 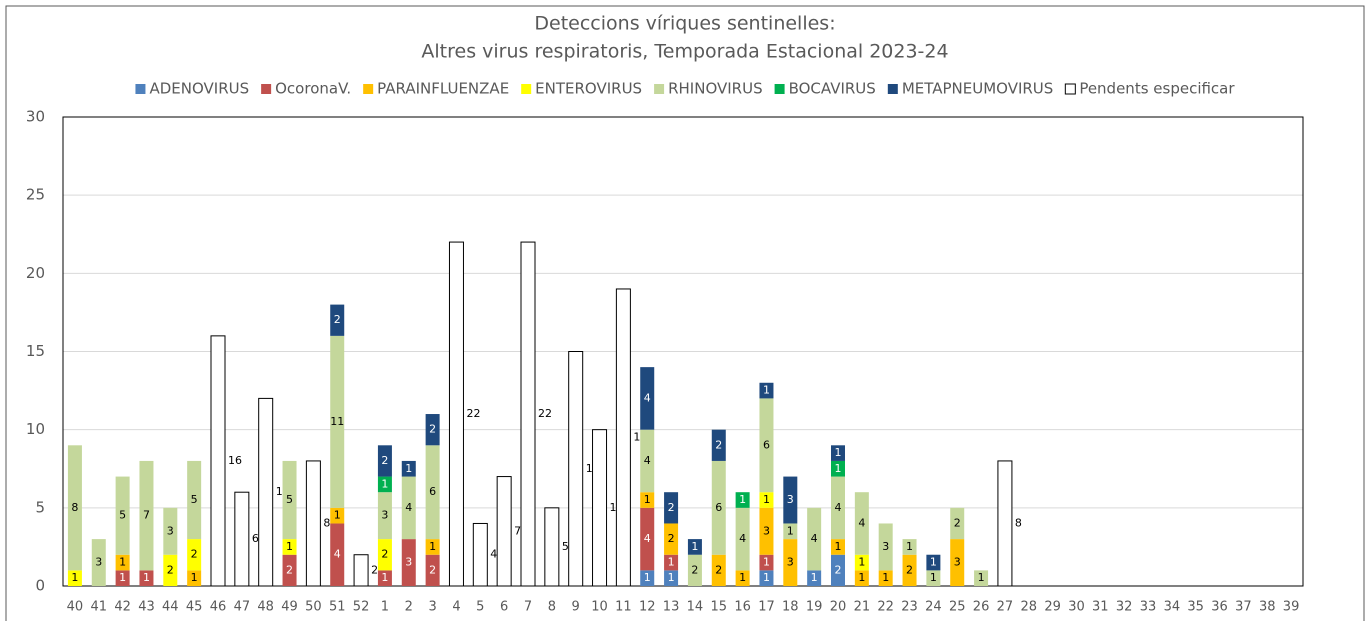 What do you see at coordinates (599, 607) in the screenshot?
I see `x-tick-label: 10` at bounding box center [599, 607].